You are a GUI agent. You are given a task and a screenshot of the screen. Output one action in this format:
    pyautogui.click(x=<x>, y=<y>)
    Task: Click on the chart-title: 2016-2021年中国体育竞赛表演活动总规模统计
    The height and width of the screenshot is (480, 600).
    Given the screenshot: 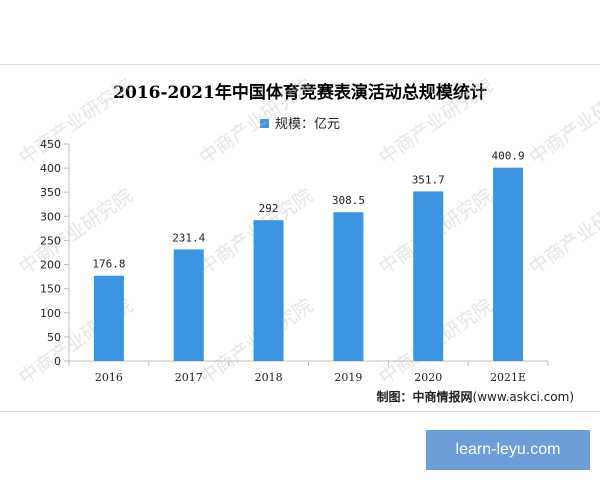 What is the action you would take?
    pyautogui.click(x=300, y=93)
    